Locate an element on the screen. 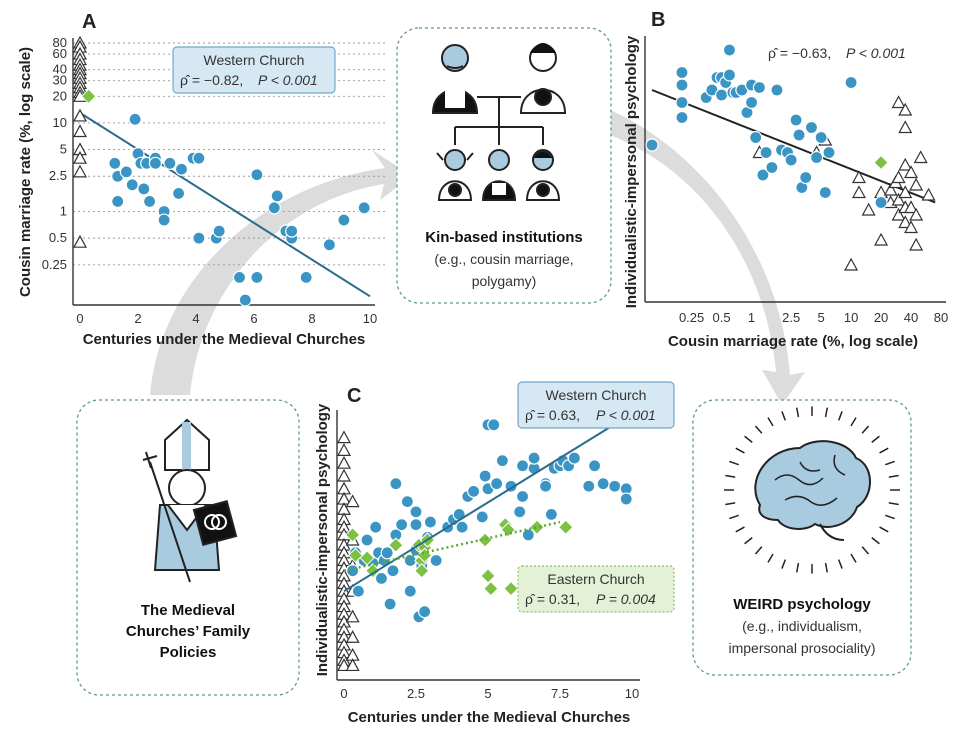  panel-a-y-tick: 40 is located at coordinates (60, 69).